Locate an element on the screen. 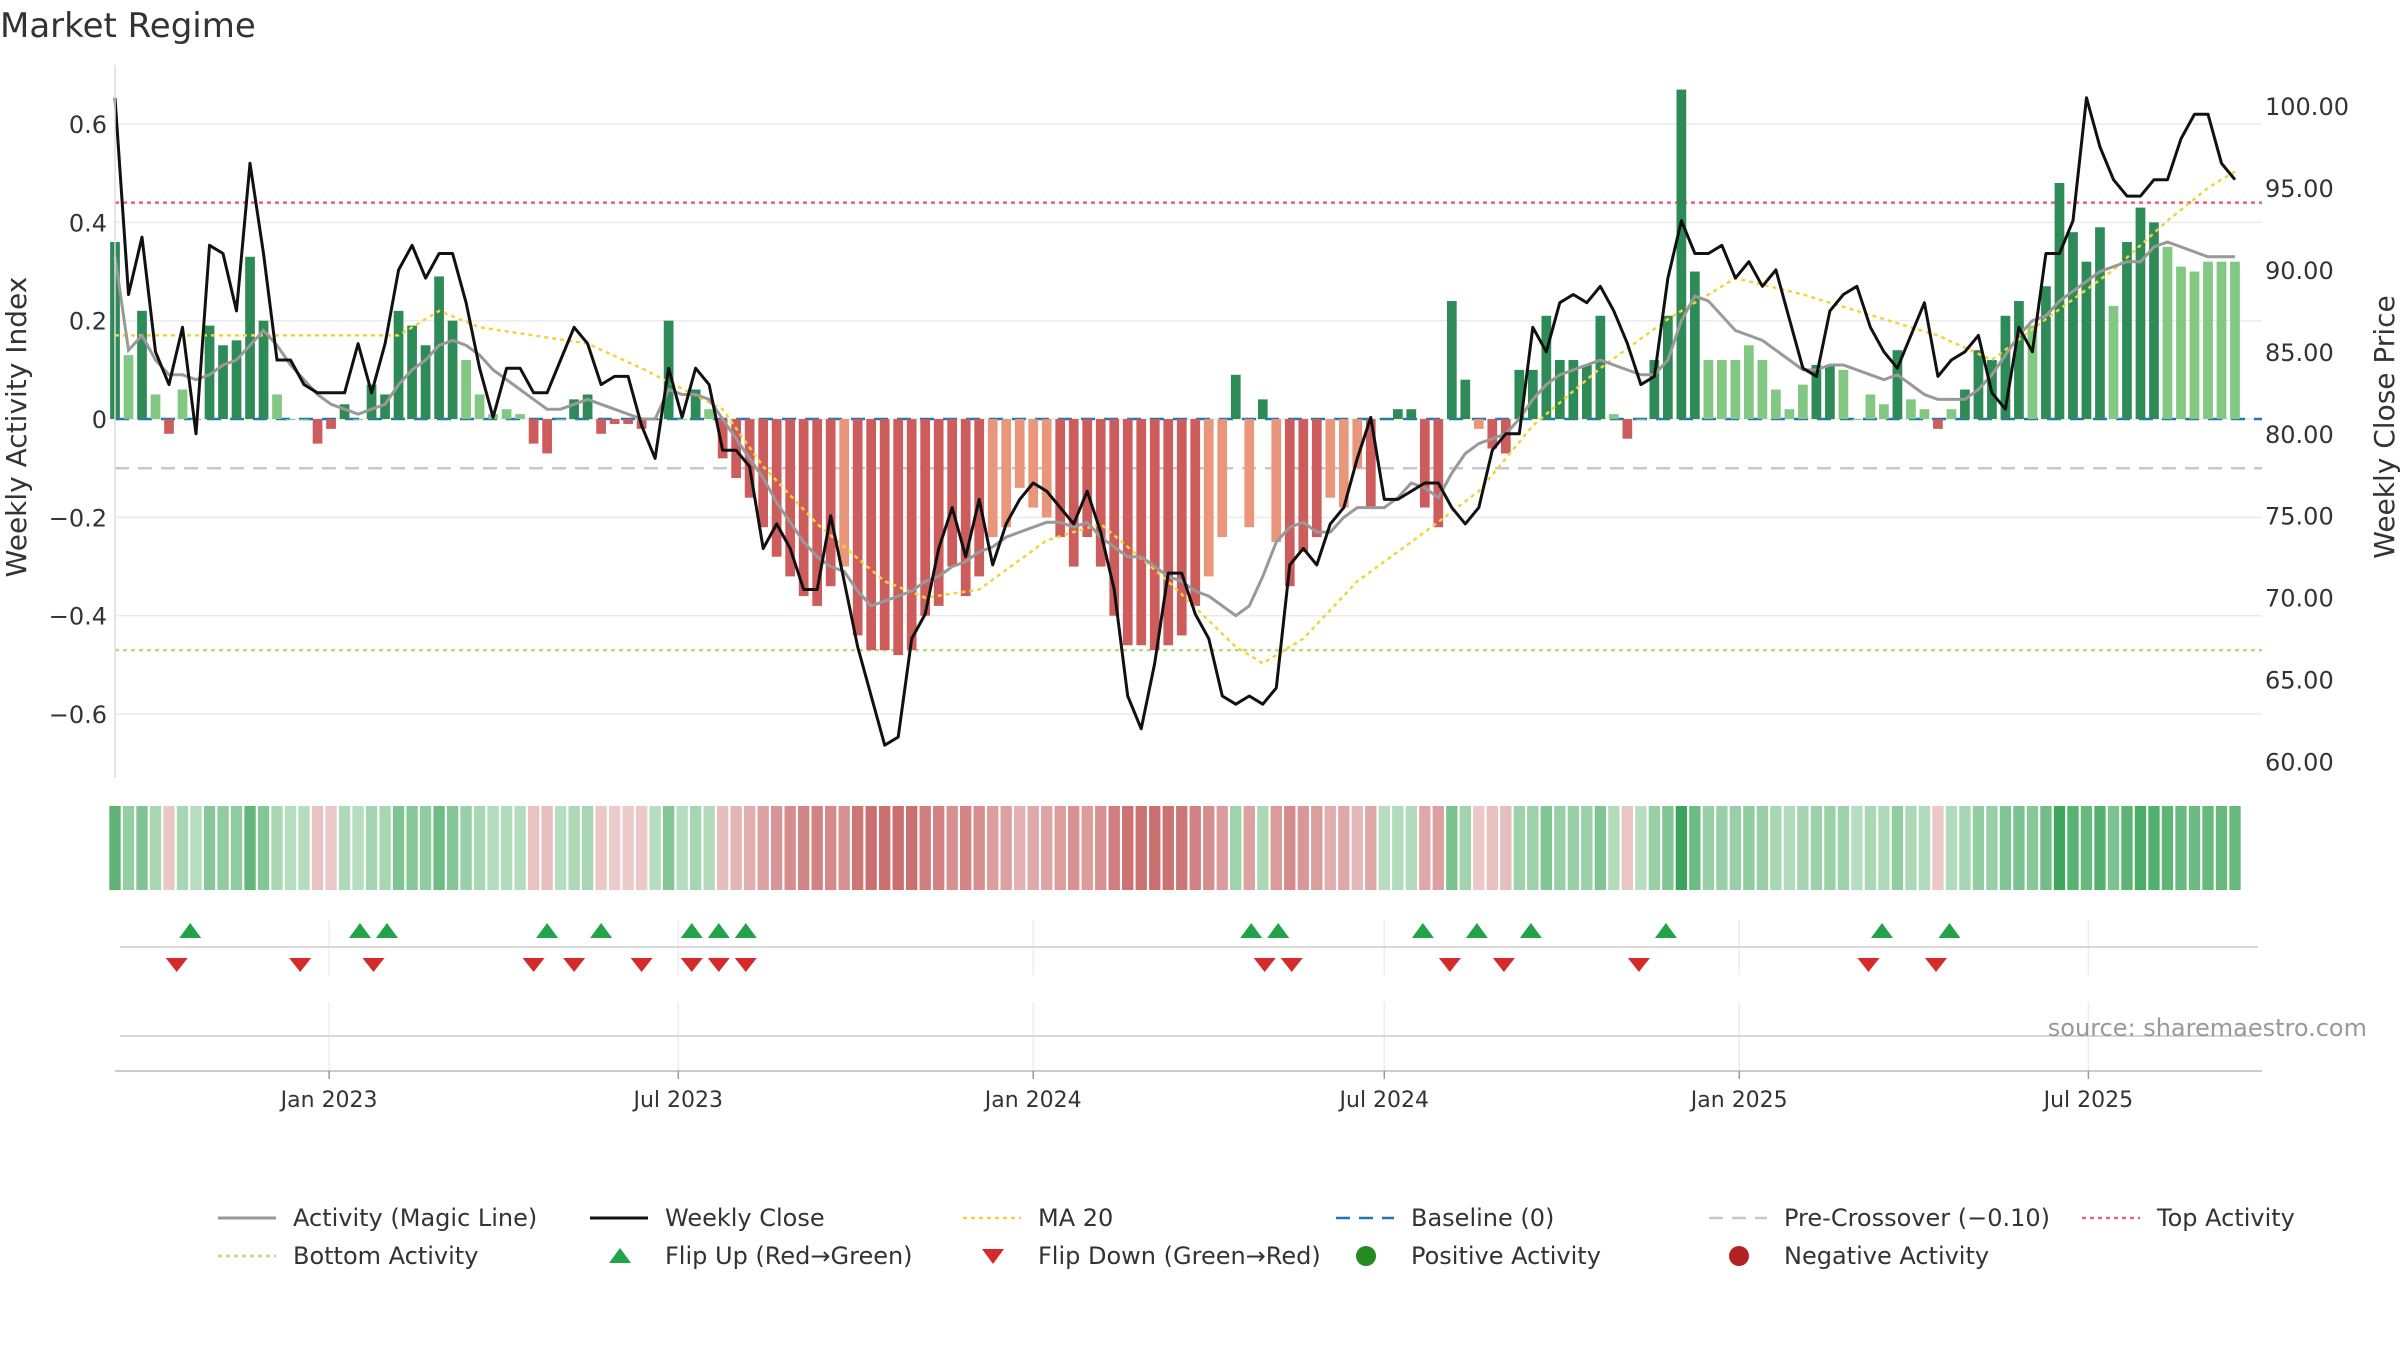  x-tick-label: Jul 2023 is located at coordinates (678, 1100).